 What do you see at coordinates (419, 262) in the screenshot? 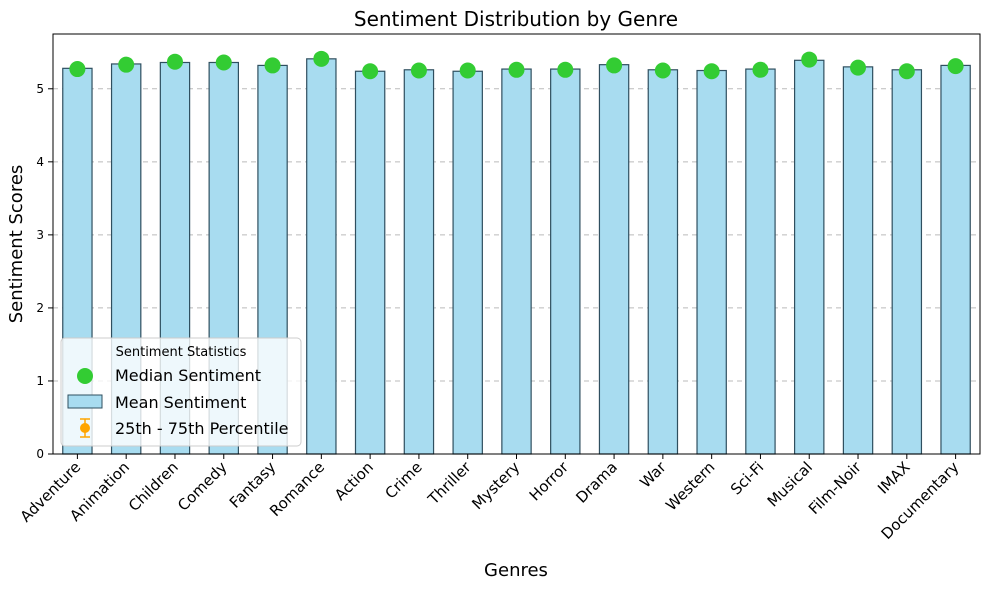
I see `bar-Crime` at bounding box center [419, 262].